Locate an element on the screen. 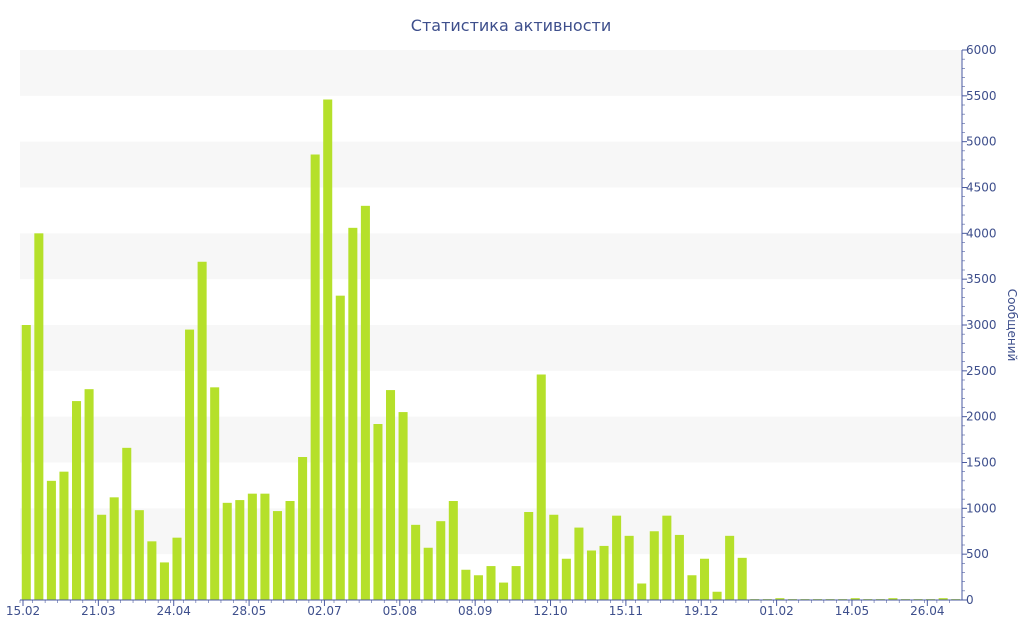 Image resolution: width=1024 pixels, height=640 pixels. y-tick-label: 1500 is located at coordinates (981, 463).